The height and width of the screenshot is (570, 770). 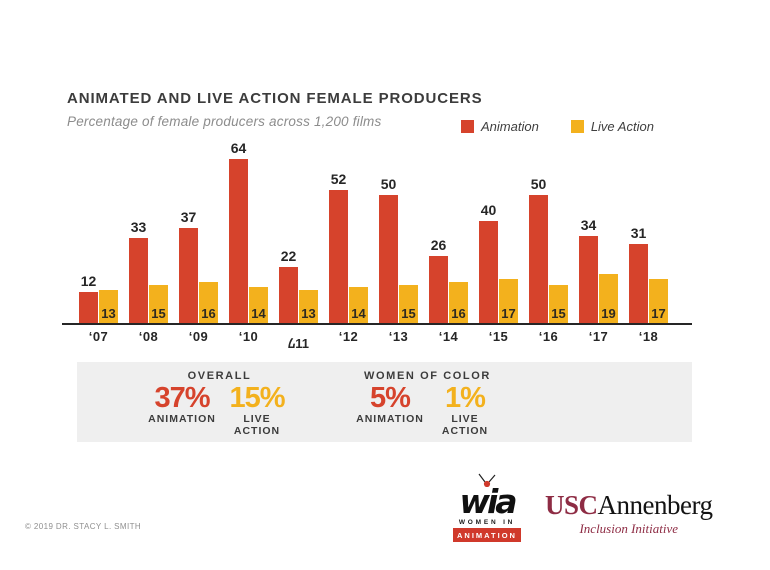 What do you see at coordinates (465, 398) in the screenshot?
I see `stat-value: 1%` at bounding box center [465, 398].